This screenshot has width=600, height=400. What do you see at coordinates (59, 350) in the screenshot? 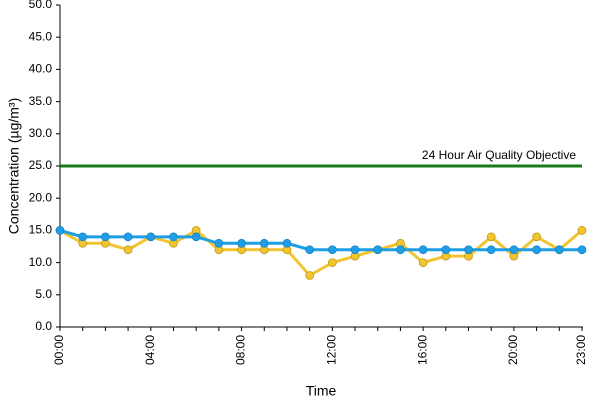
I see `x-tick-label: 00:00` at bounding box center [59, 350].